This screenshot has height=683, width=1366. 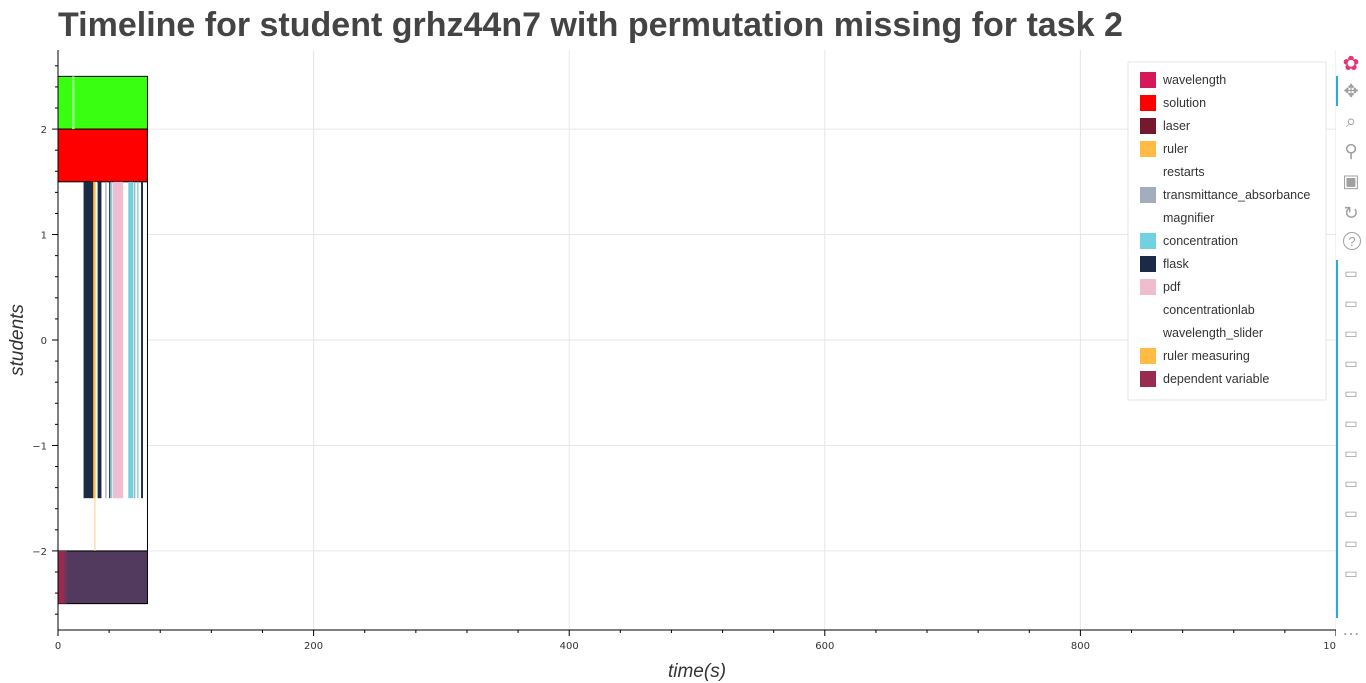 I want to click on legend-label: ruler, so click(x=1175, y=149).